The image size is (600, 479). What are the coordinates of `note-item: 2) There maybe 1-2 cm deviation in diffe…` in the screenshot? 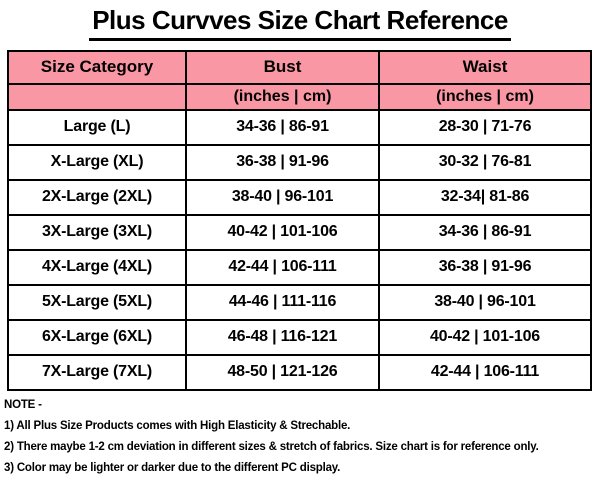 It's located at (271, 446).